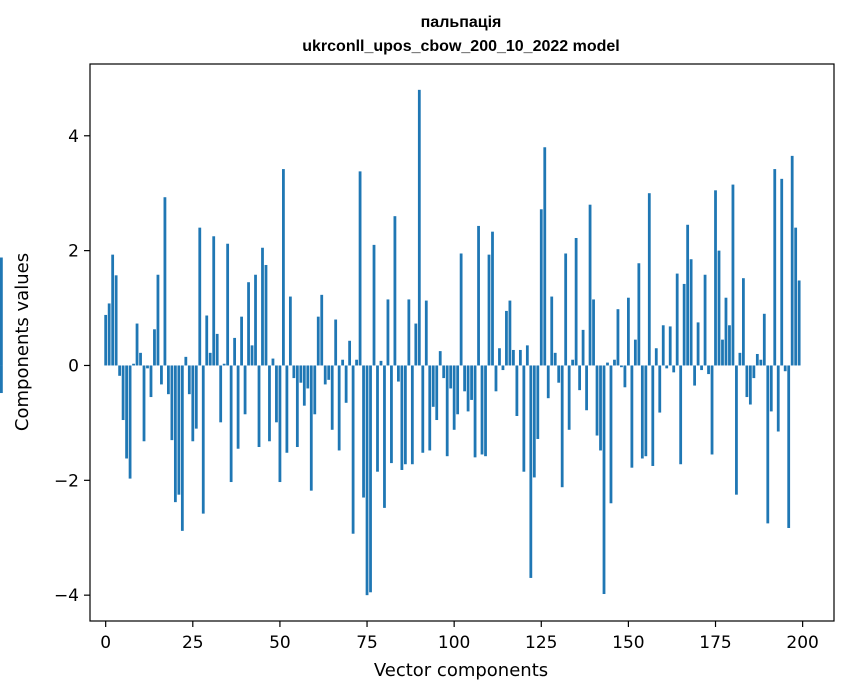 The width and height of the screenshot is (847, 696). I want to click on y-axis-label: Components values, so click(22, 342).